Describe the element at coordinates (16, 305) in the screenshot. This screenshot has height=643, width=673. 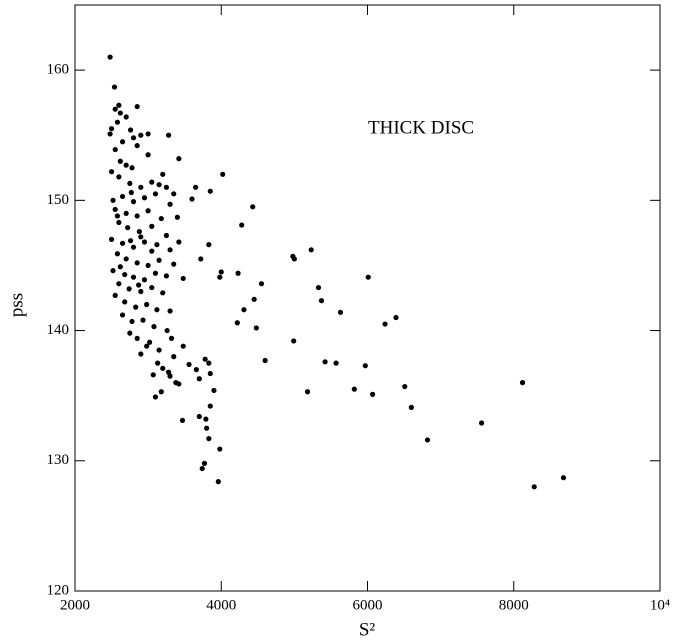
I see `y-axis-label: pss` at that location.